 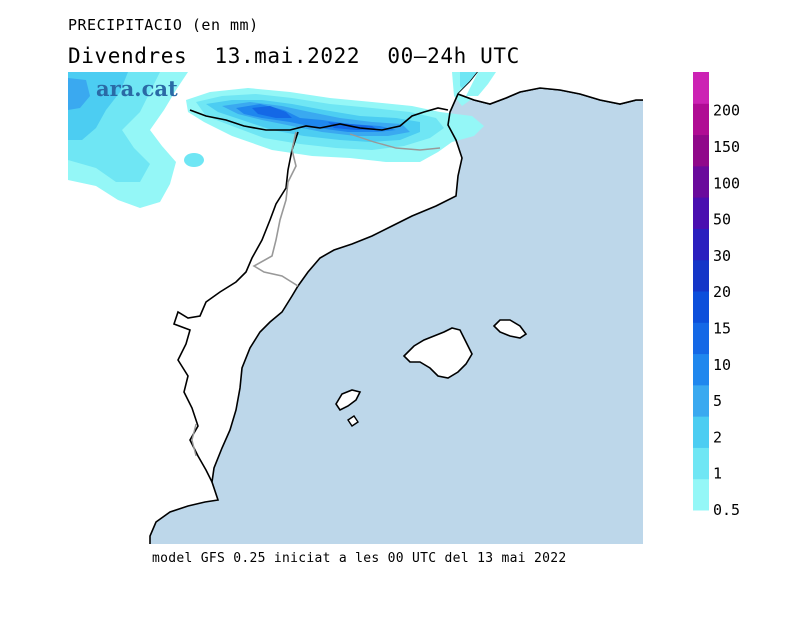 I want to click on legend-label: 50, so click(x=722, y=220).